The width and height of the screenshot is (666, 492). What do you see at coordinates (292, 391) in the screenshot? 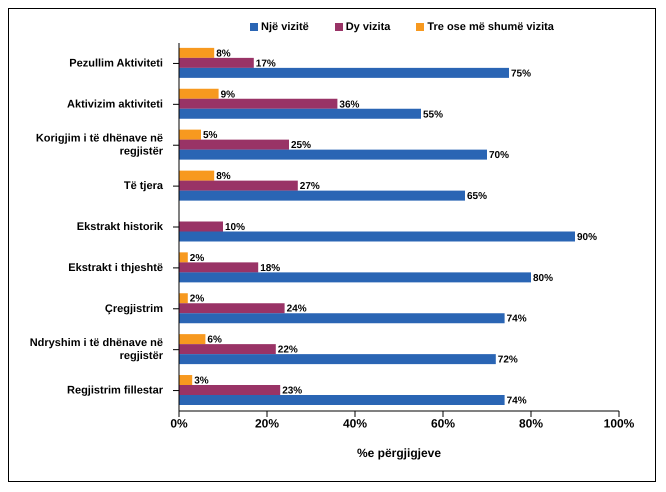
I see `data-label: 23%` at bounding box center [292, 391].